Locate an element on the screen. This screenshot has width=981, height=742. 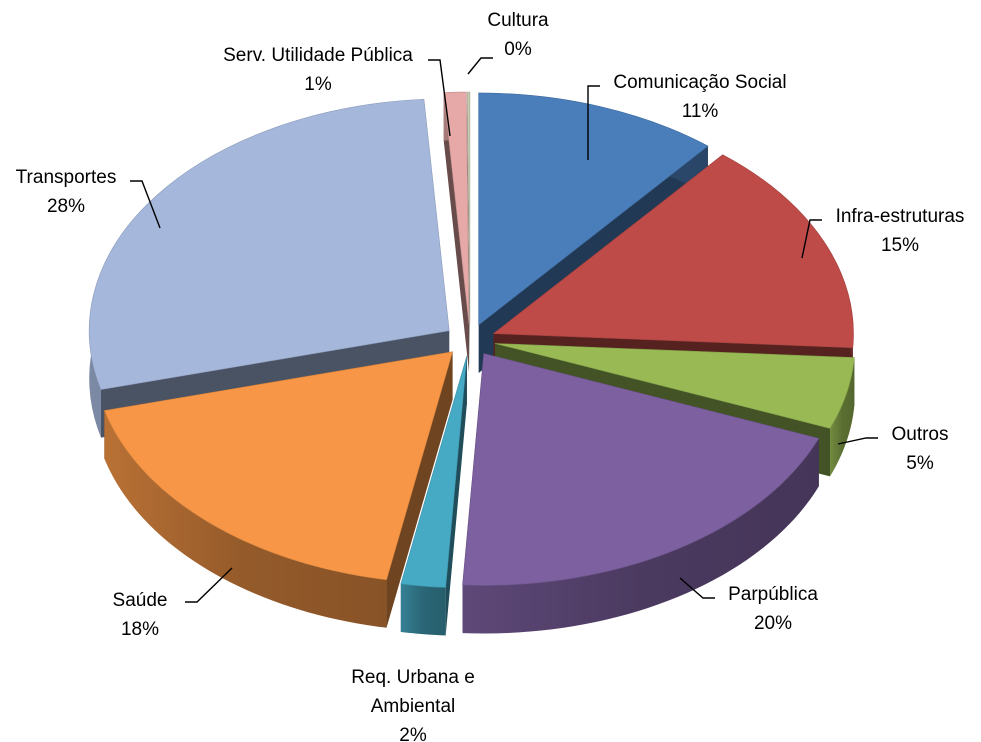
leader-line-outros is located at coordinates (857, 441).